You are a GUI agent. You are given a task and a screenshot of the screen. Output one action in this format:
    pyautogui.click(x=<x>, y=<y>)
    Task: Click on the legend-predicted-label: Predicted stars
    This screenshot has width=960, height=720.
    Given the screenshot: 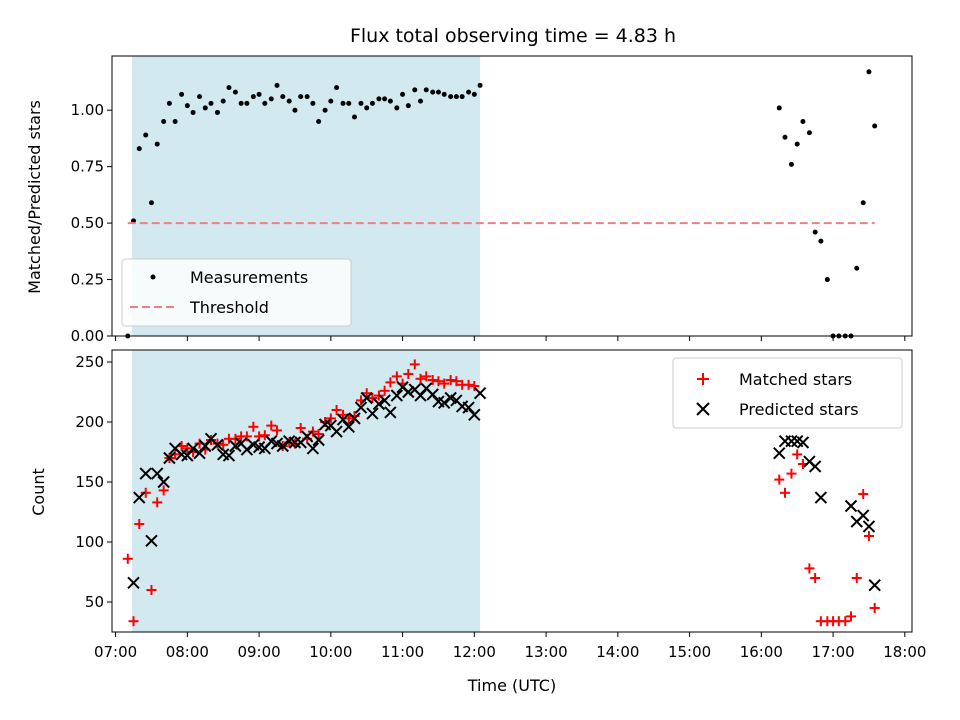 What is the action you would take?
    pyautogui.click(x=799, y=409)
    